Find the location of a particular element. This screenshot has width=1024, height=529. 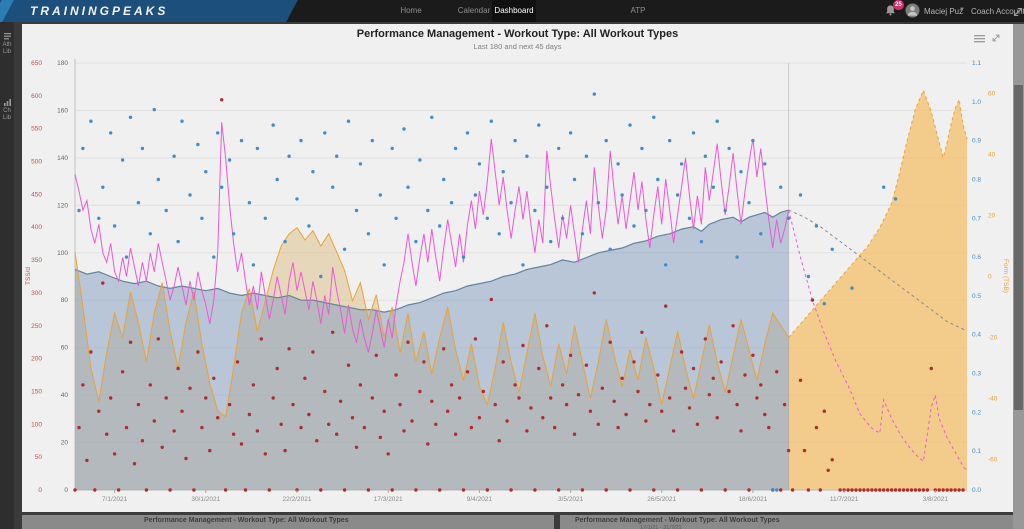

svg-text: 18/6/2021 is located at coordinates (752, 499).